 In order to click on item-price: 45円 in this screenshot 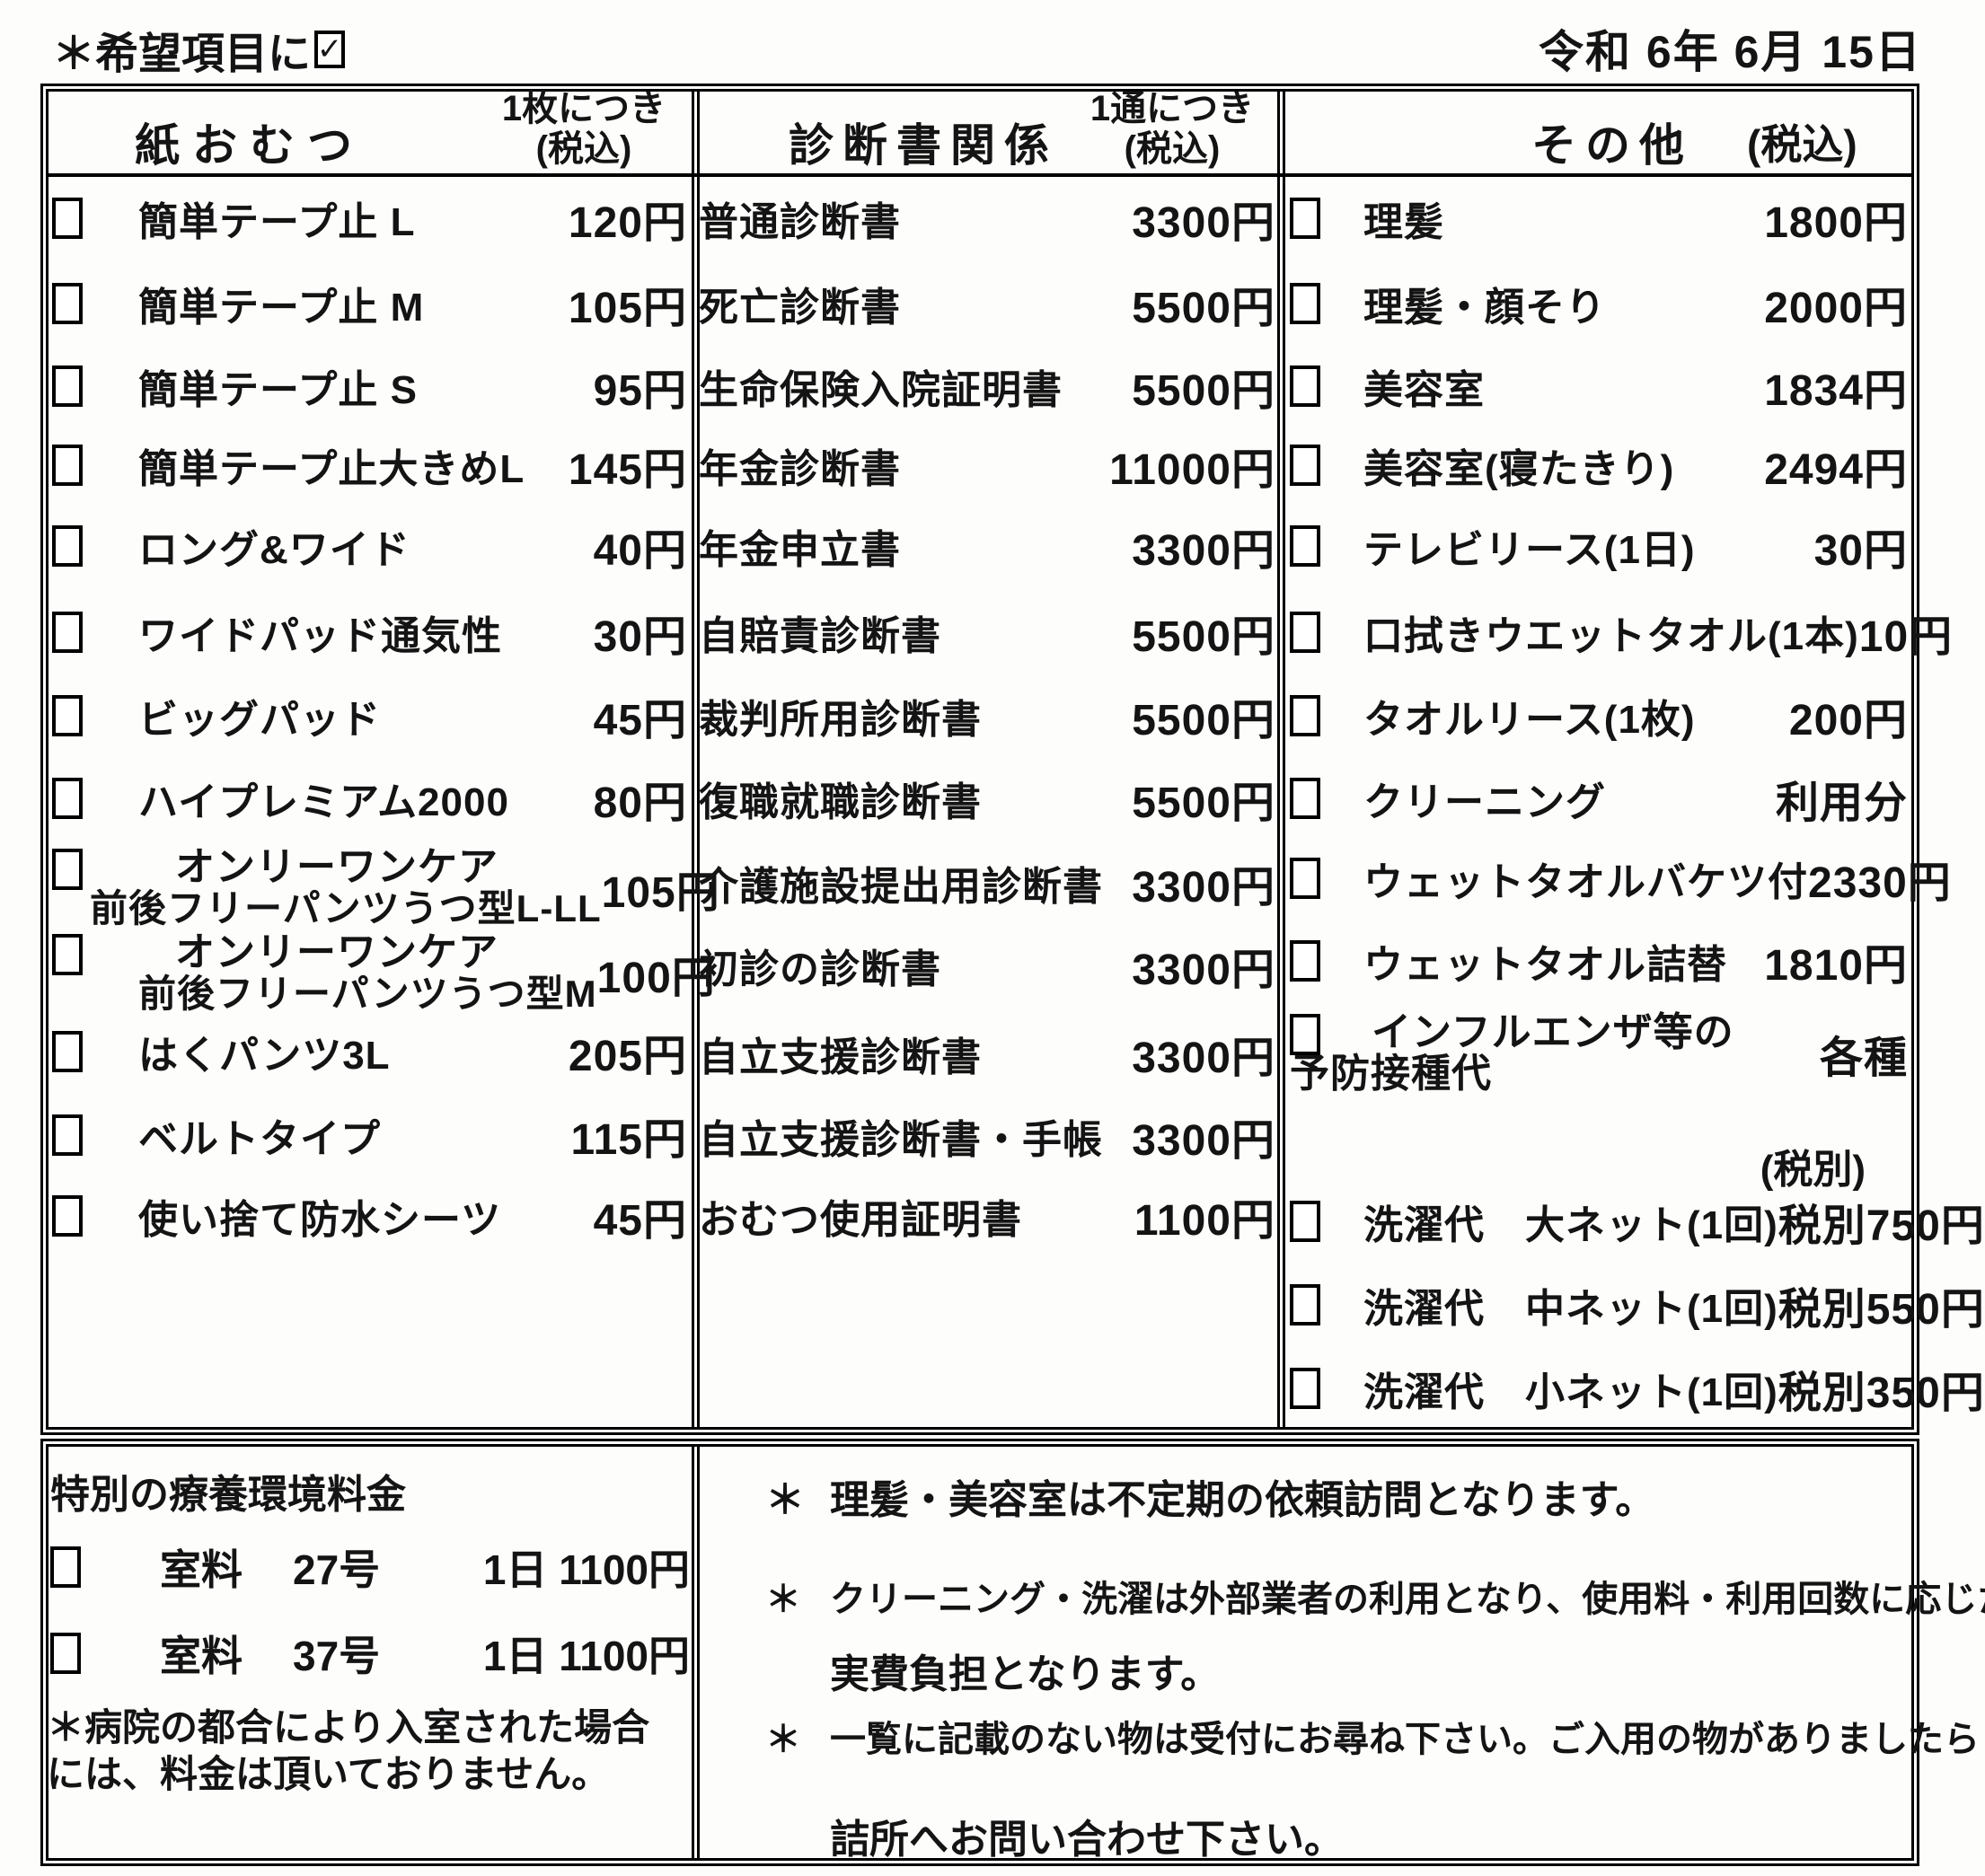, I will do `click(640, 1221)`.